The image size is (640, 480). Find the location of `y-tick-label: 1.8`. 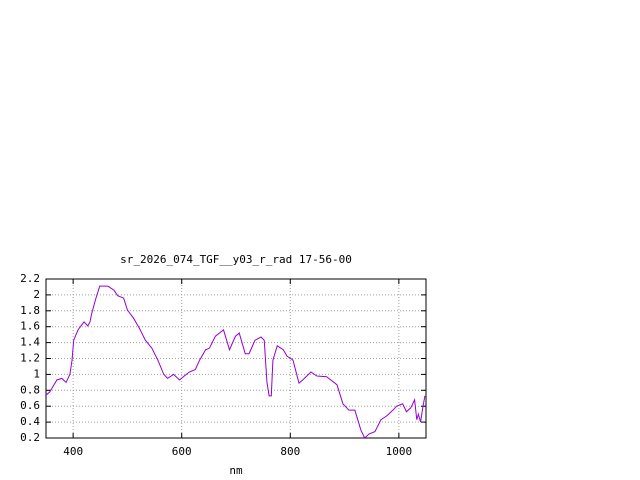

y-tick-label: 1.8 is located at coordinates (30, 310).